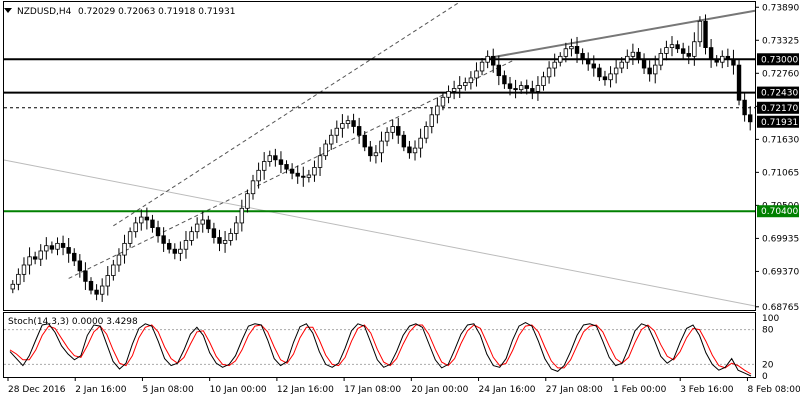 This screenshot has width=800, height=400. What do you see at coordinates (779, 123) in the screenshot?
I see `current-price-label: 0.71931` at bounding box center [779, 123].